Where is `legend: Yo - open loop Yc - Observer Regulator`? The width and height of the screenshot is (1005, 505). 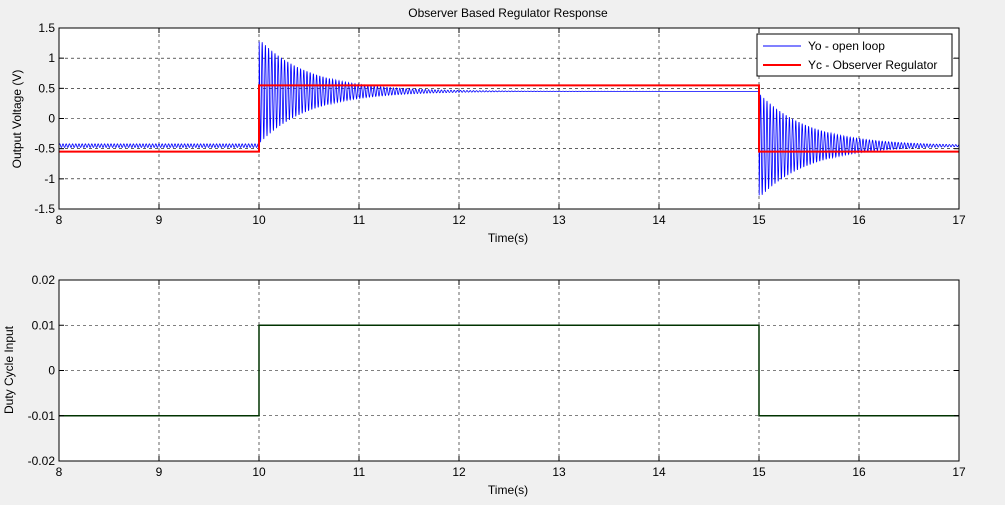
legend: Yo - open loop Yc - Observer Regulator is located at coordinates (854, 55).